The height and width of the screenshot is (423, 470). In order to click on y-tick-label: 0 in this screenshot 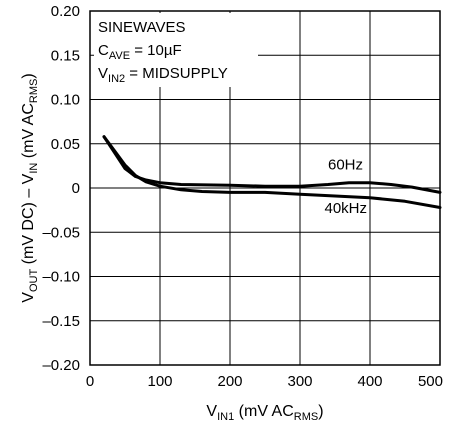, I will do `click(76, 188)`.